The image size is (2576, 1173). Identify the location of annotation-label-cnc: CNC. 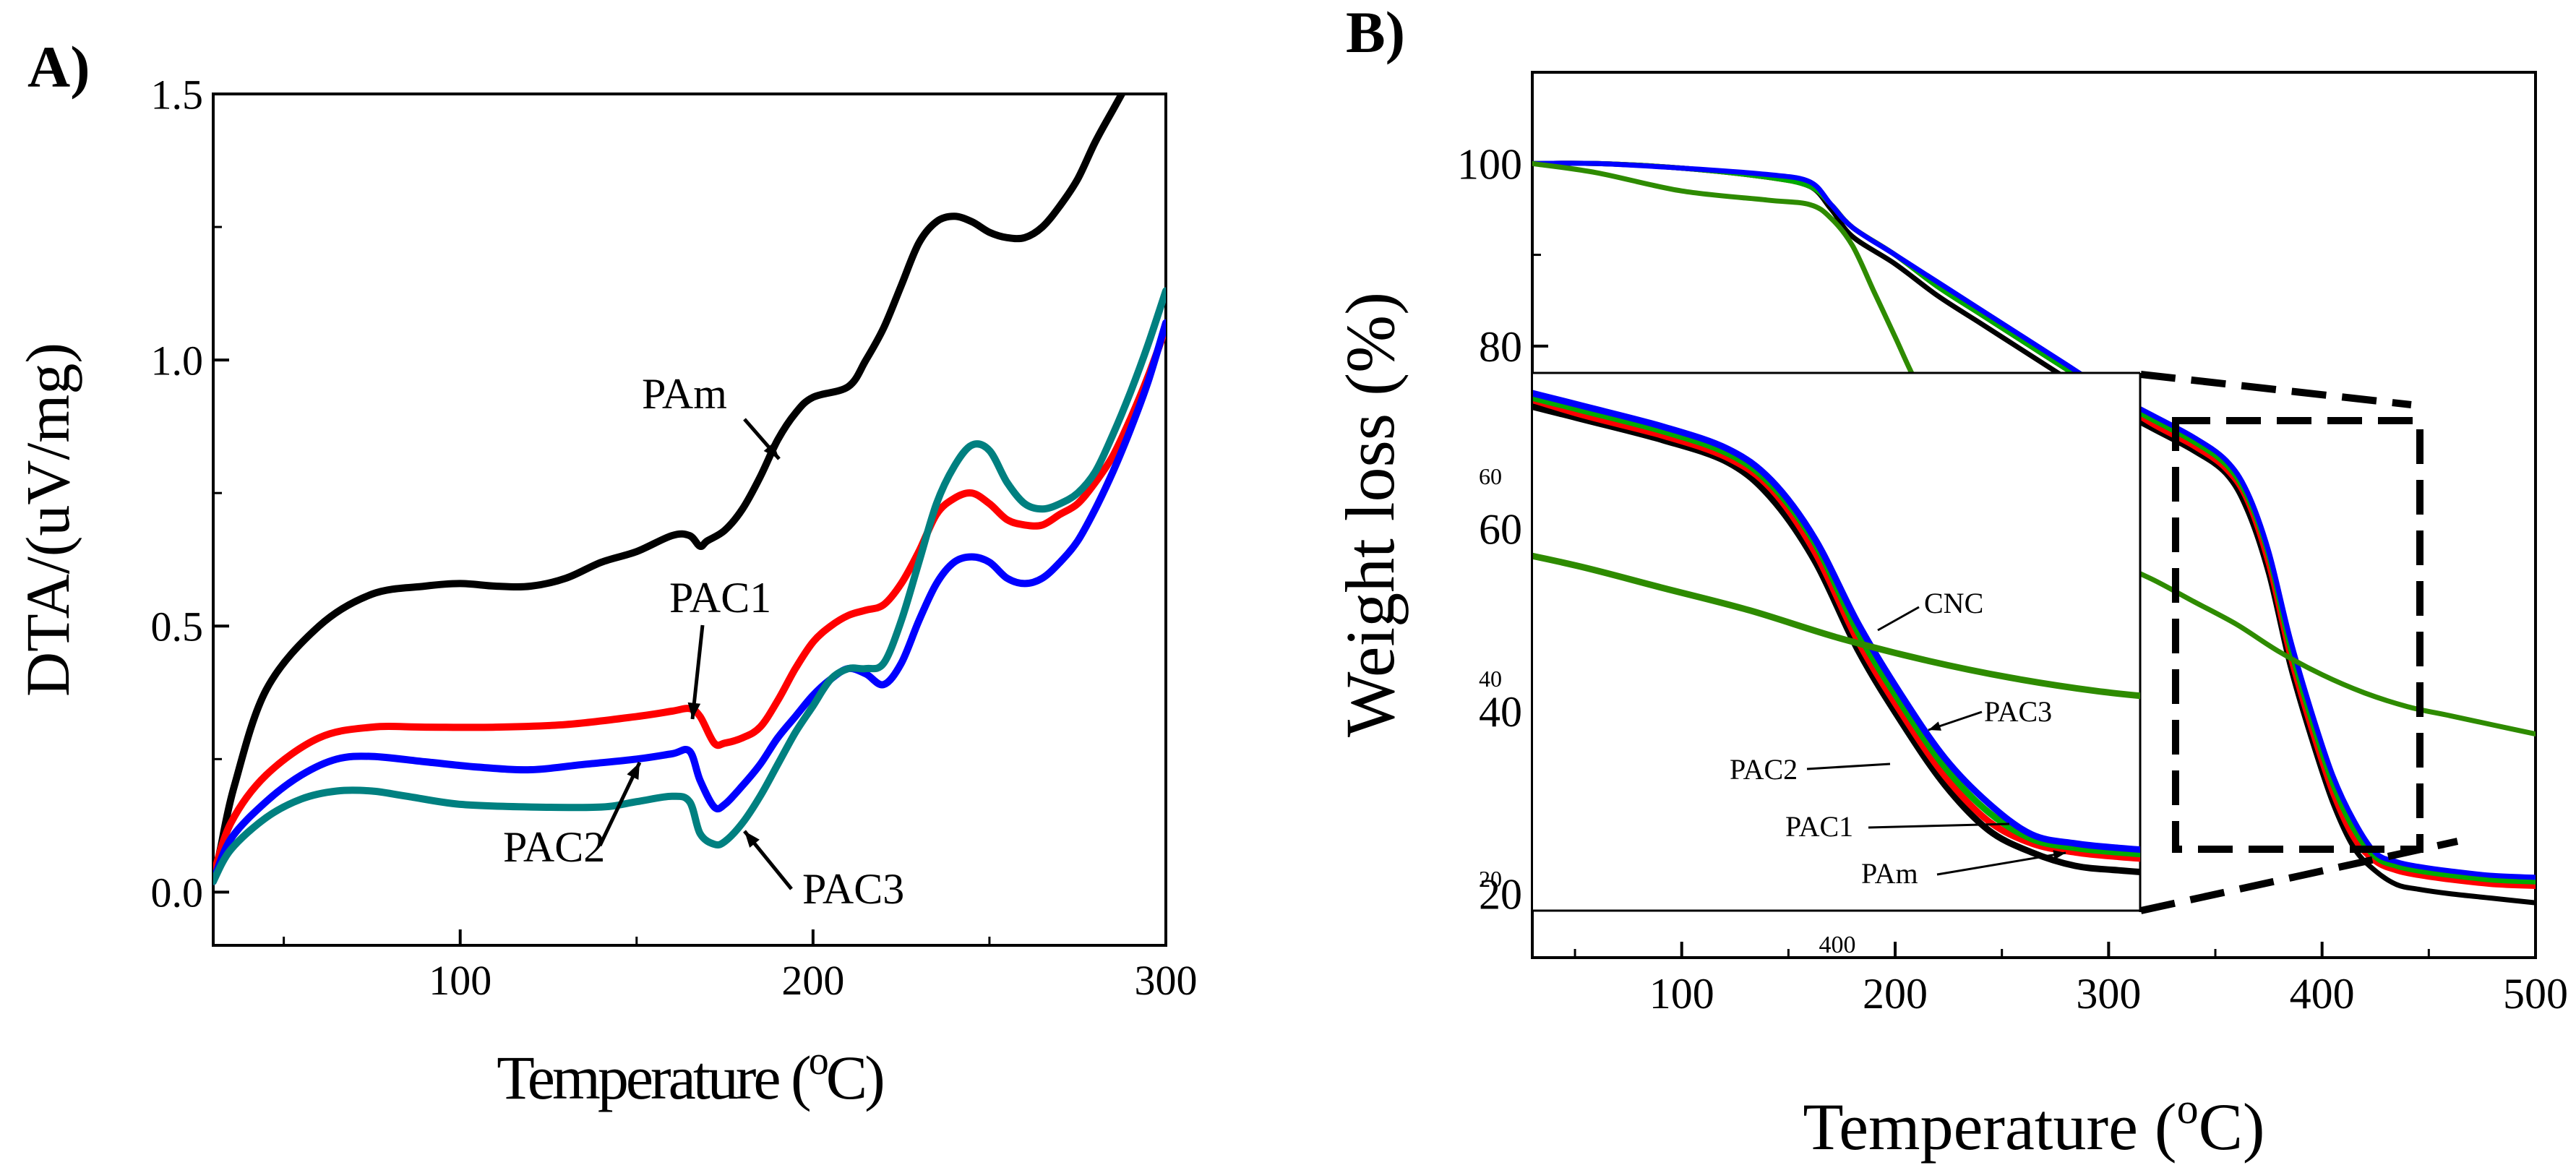
(1953, 603).